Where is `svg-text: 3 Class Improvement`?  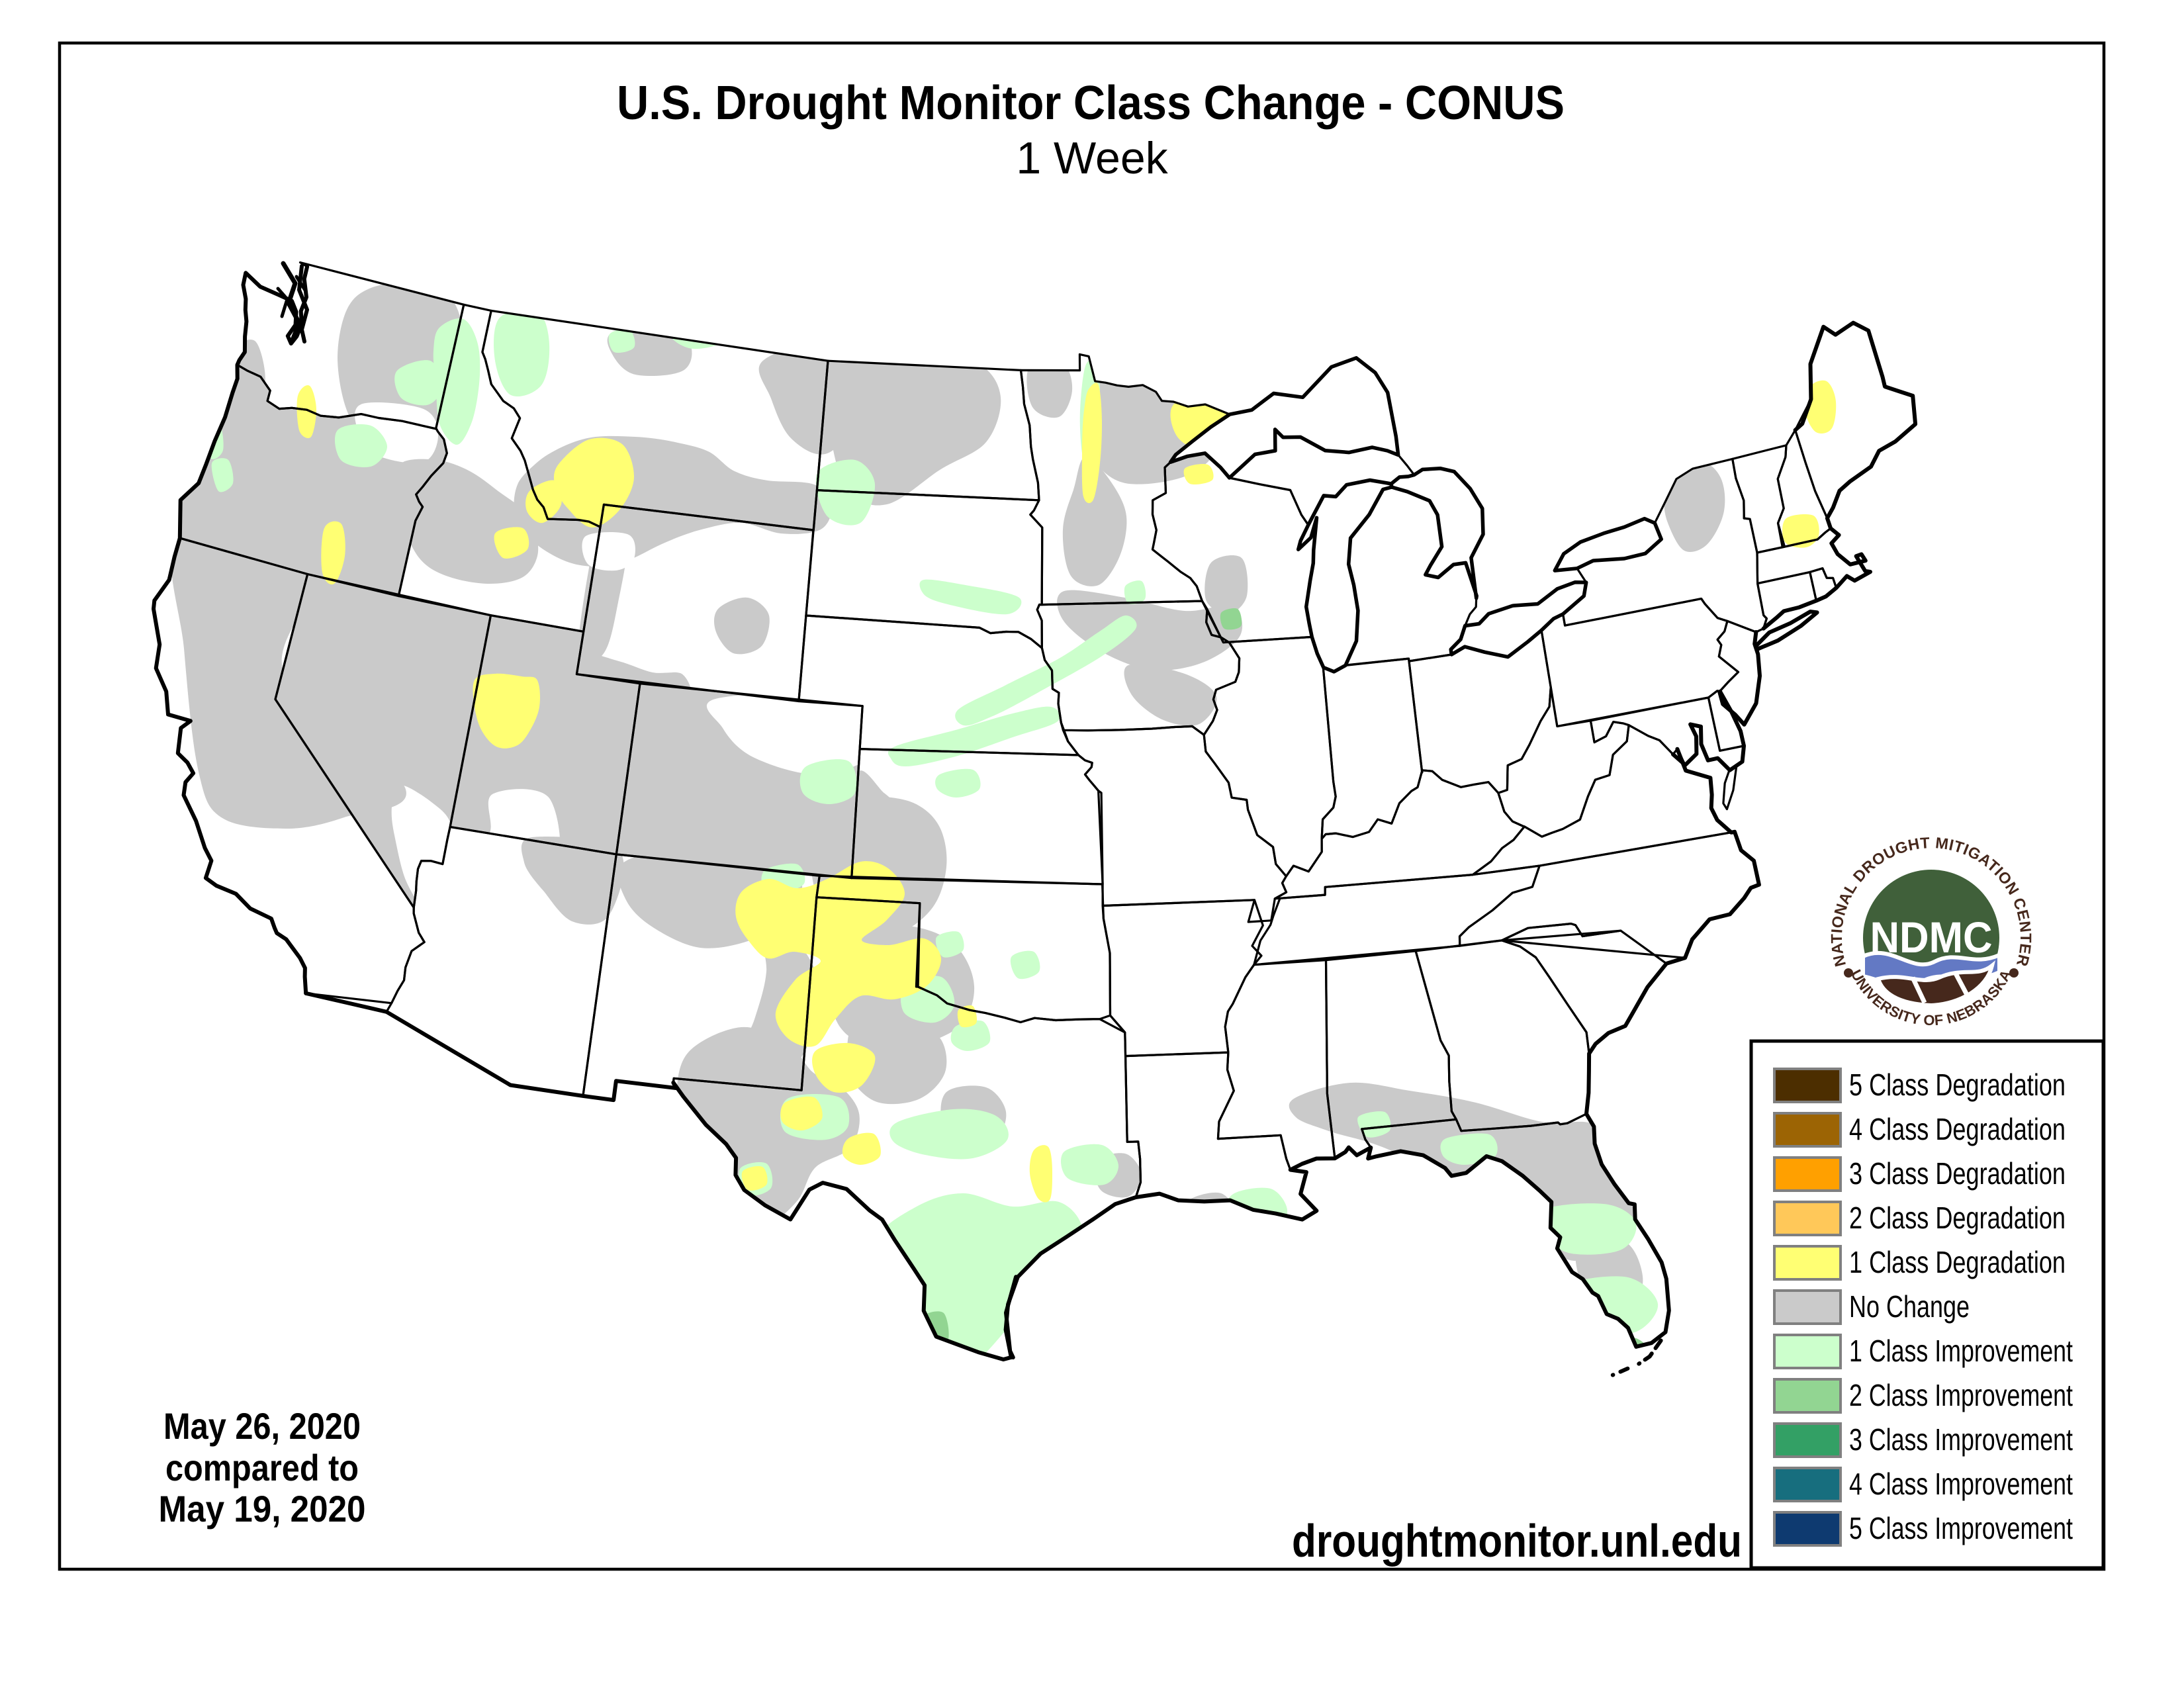 svg-text: 3 Class Improvement is located at coordinates (1961, 1439).